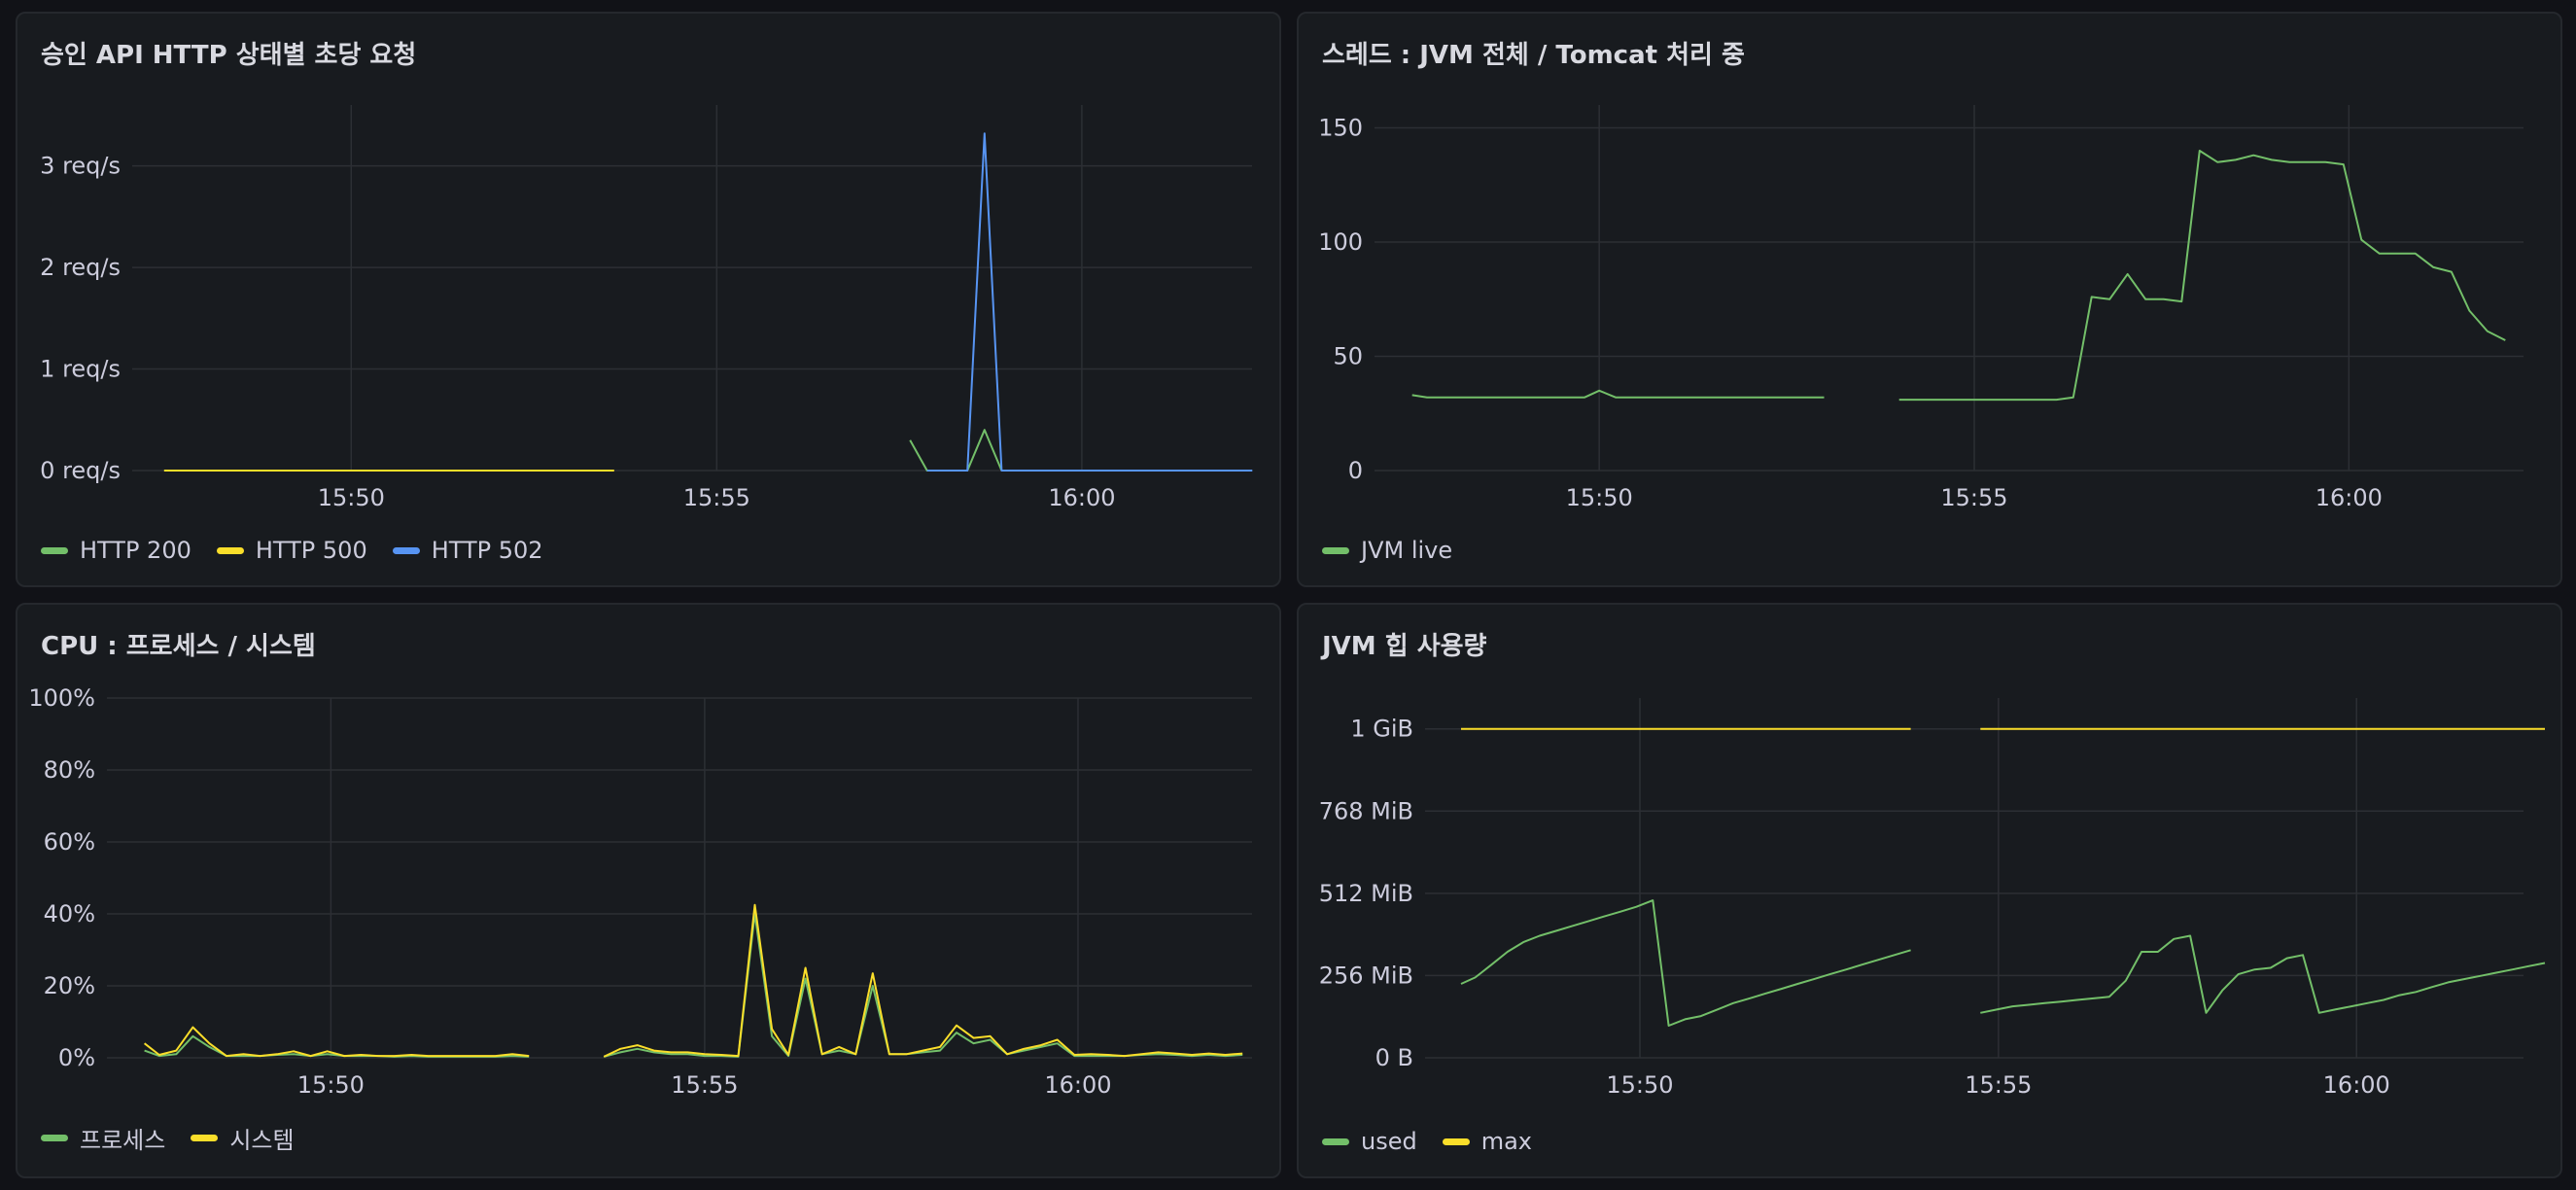  I want to click on legend-label: HTTP 502, so click(487, 550).